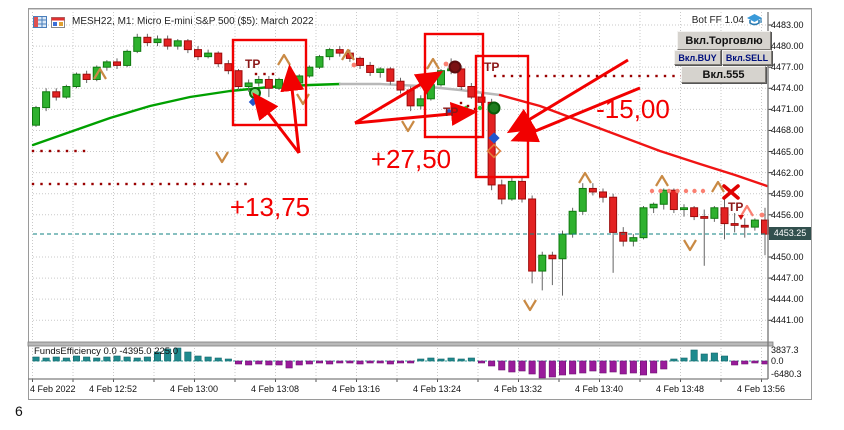 The image size is (844, 430). I want to click on price-axis-label: 4462.00, so click(787, 172).